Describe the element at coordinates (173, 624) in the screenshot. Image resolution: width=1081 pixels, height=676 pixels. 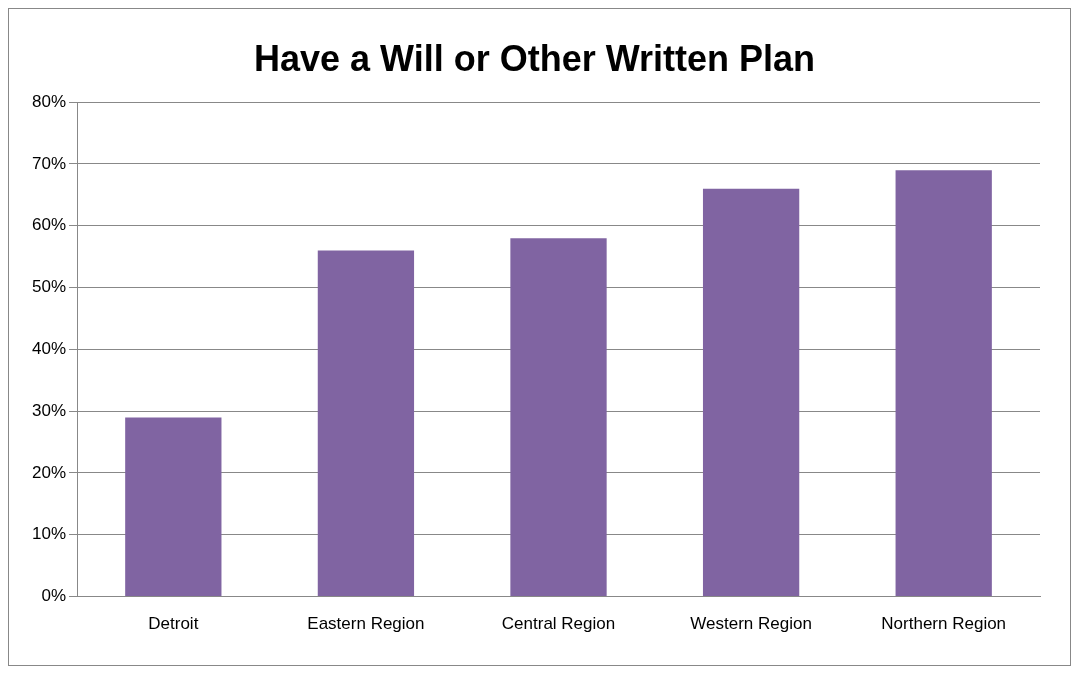
I see `x-tick-label: Detroit` at that location.